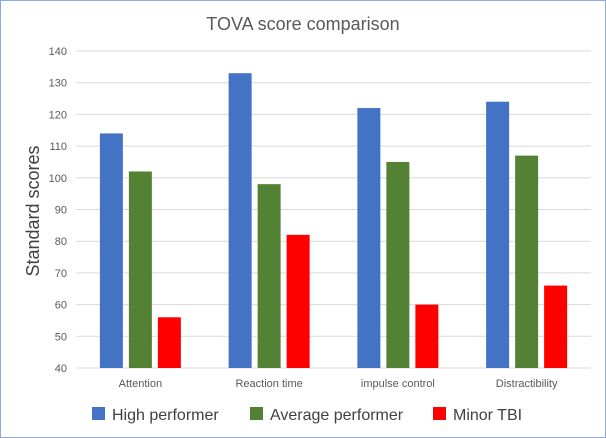 The height and width of the screenshot is (438, 606). I want to click on chart-title: TOVA score comparison, so click(302, 24).